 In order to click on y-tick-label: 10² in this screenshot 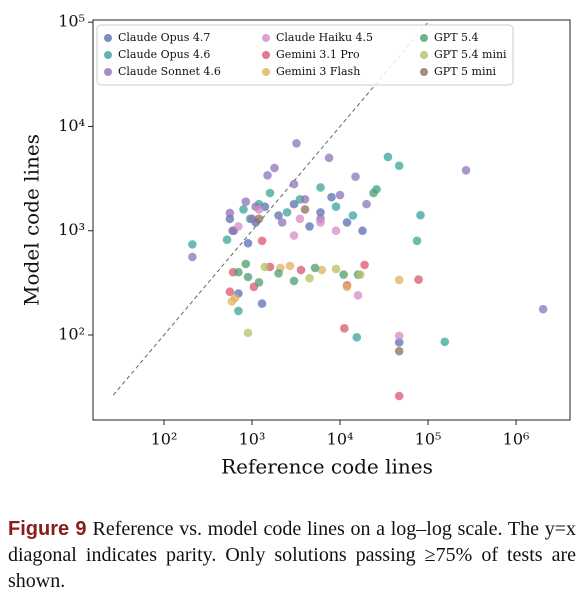, I will do `click(71, 333)`.